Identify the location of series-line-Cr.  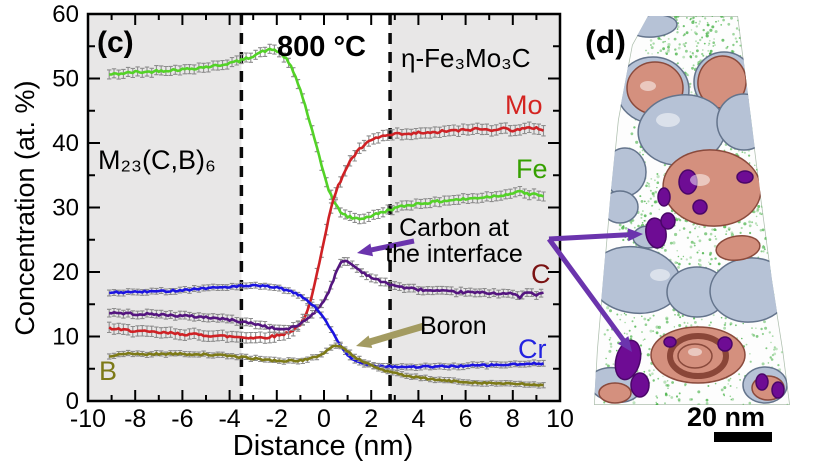
(326, 326).